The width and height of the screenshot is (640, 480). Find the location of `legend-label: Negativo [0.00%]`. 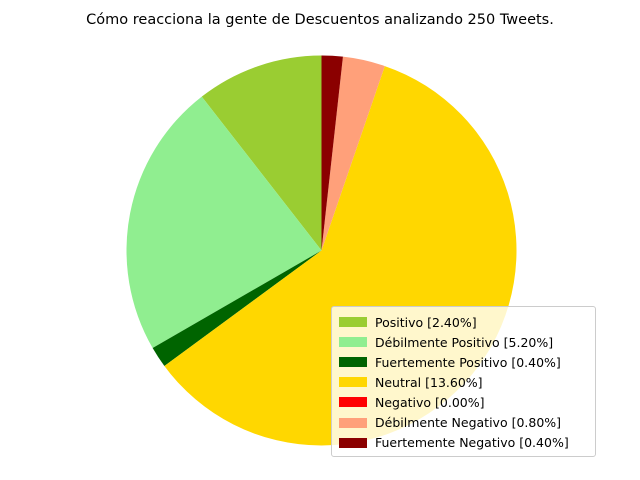

legend-label: Negativo [0.00%] is located at coordinates (430, 402).